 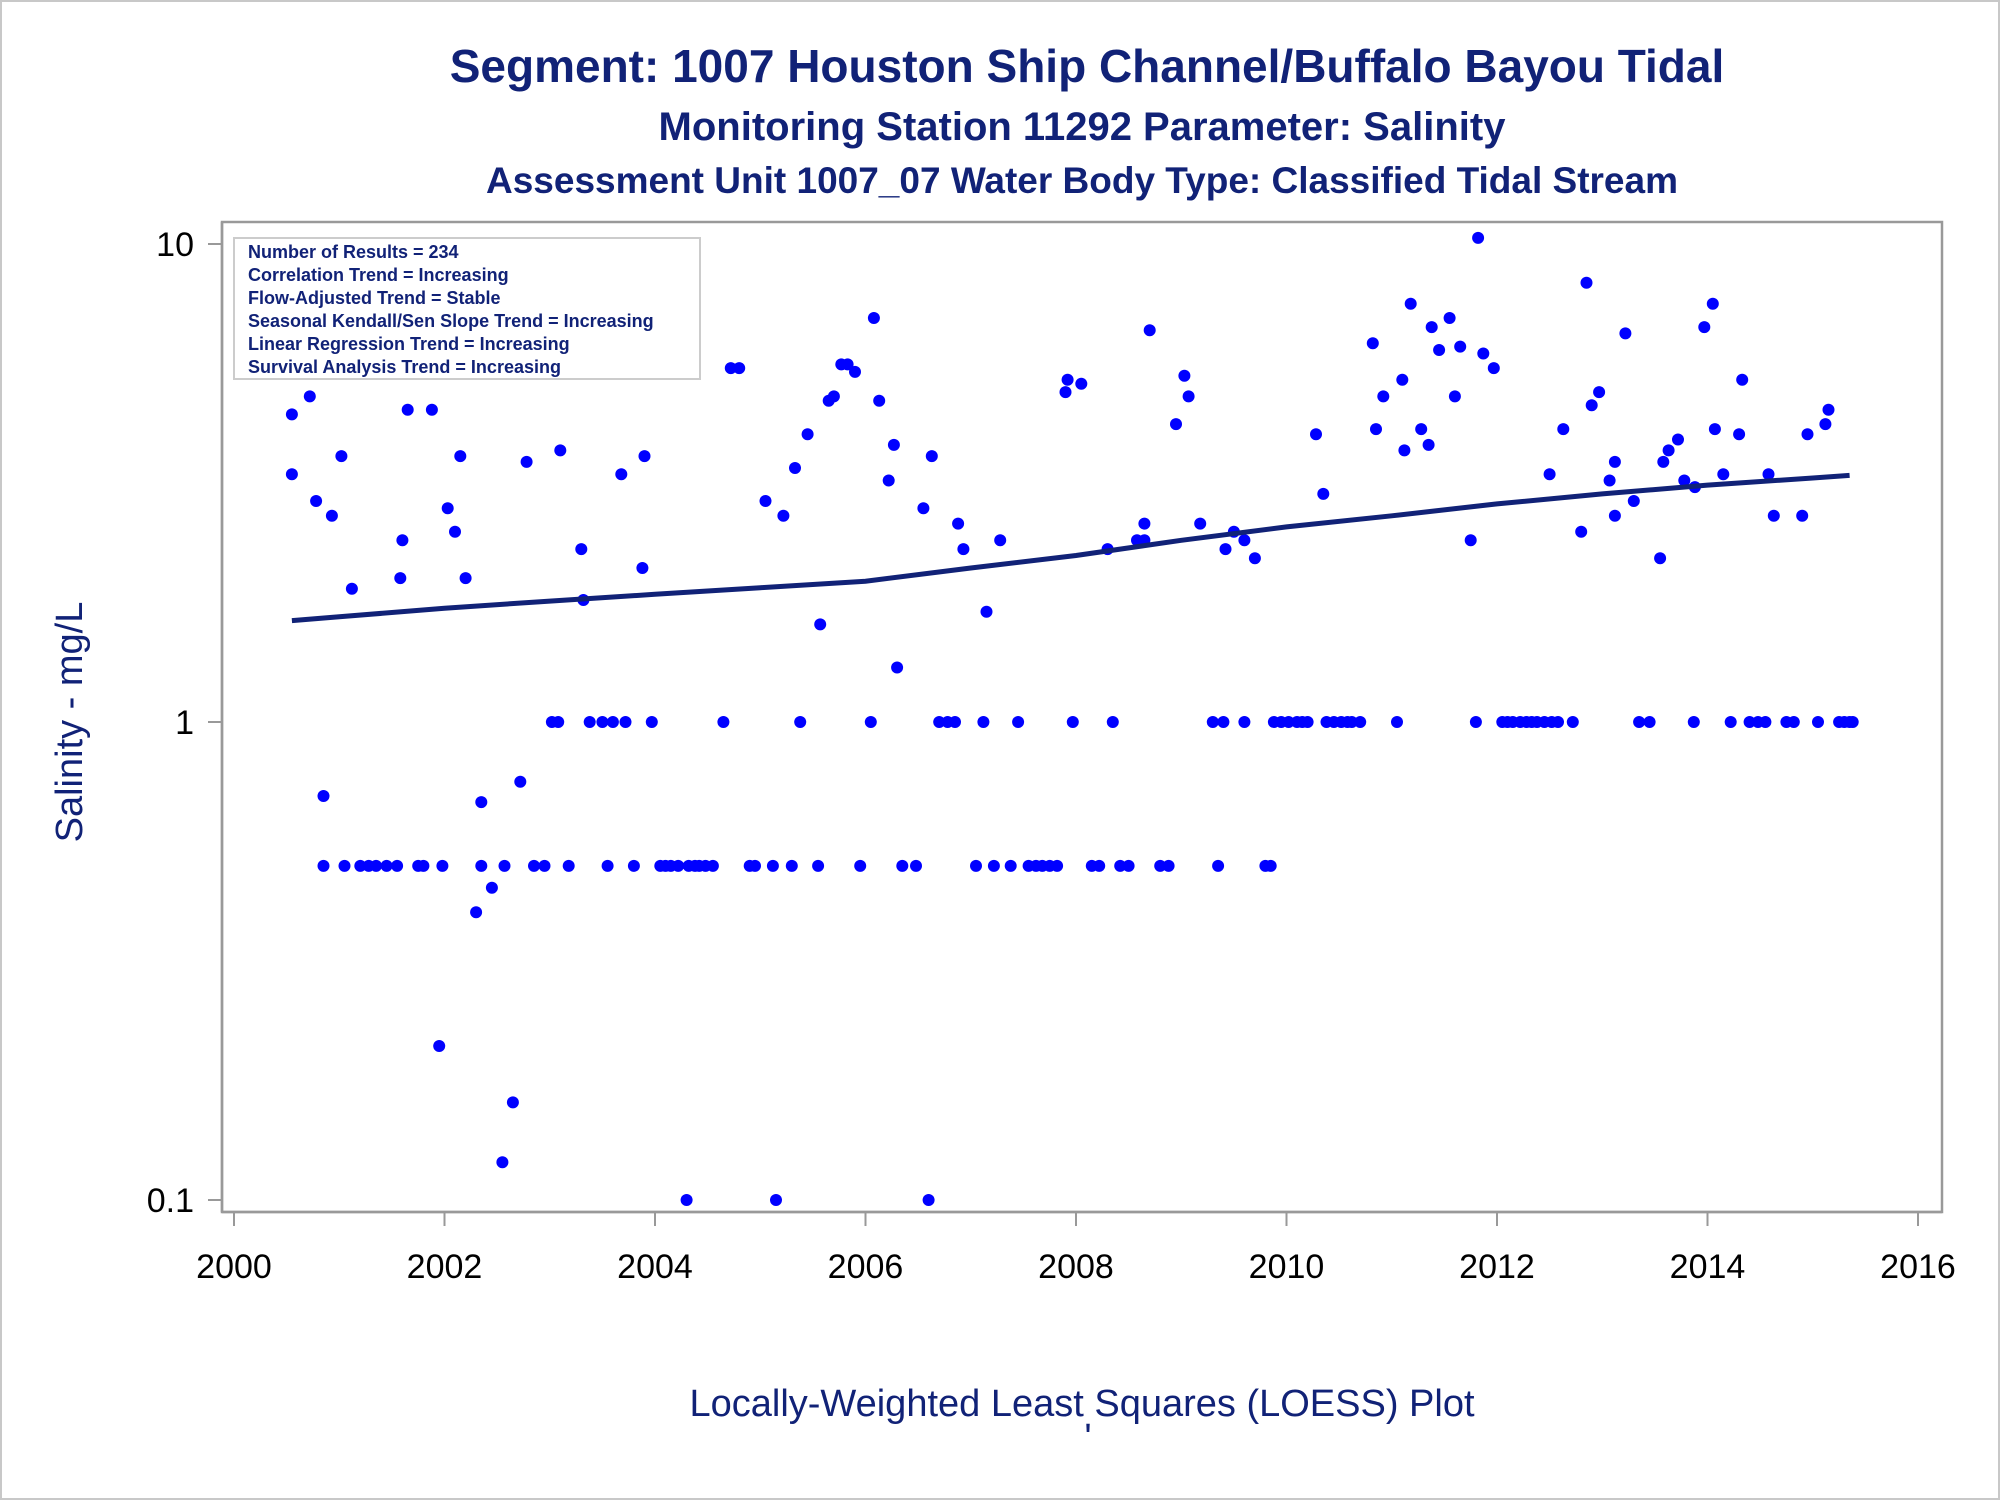 What do you see at coordinates (445, 1267) in the screenshot?
I see `x-tick-label: 2002` at bounding box center [445, 1267].